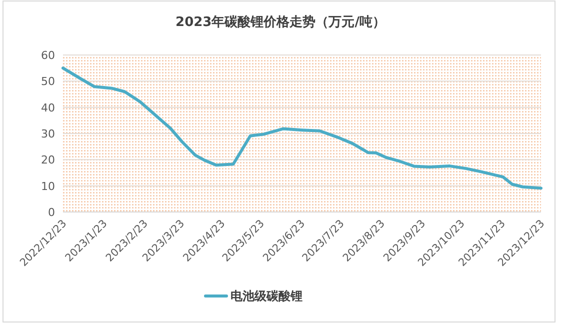  What do you see at coordinates (48, 81) in the screenshot?
I see `y-tick-label: 50` at bounding box center [48, 81].